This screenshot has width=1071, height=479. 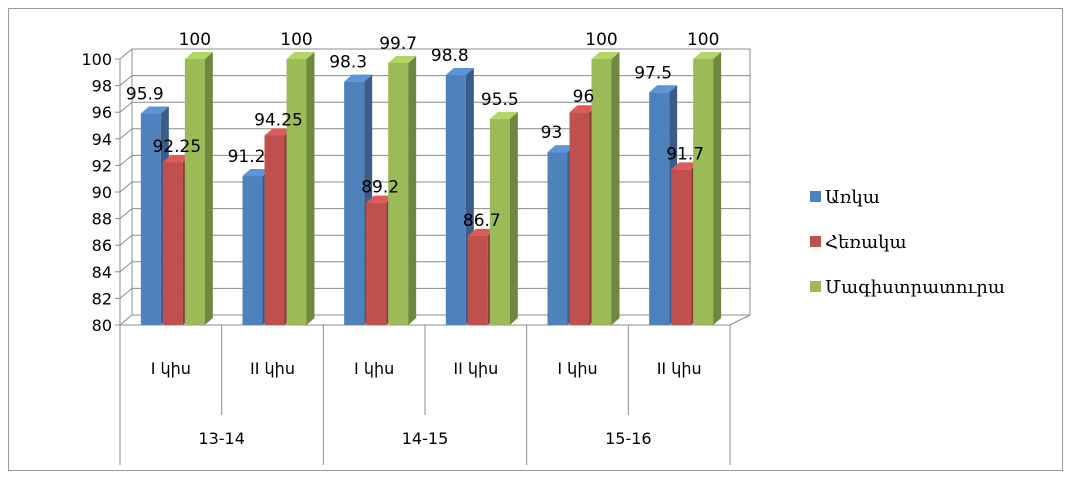 I want to click on legend: Առկա Հեռակա Մագիստրատուրա, so click(x=907, y=242).